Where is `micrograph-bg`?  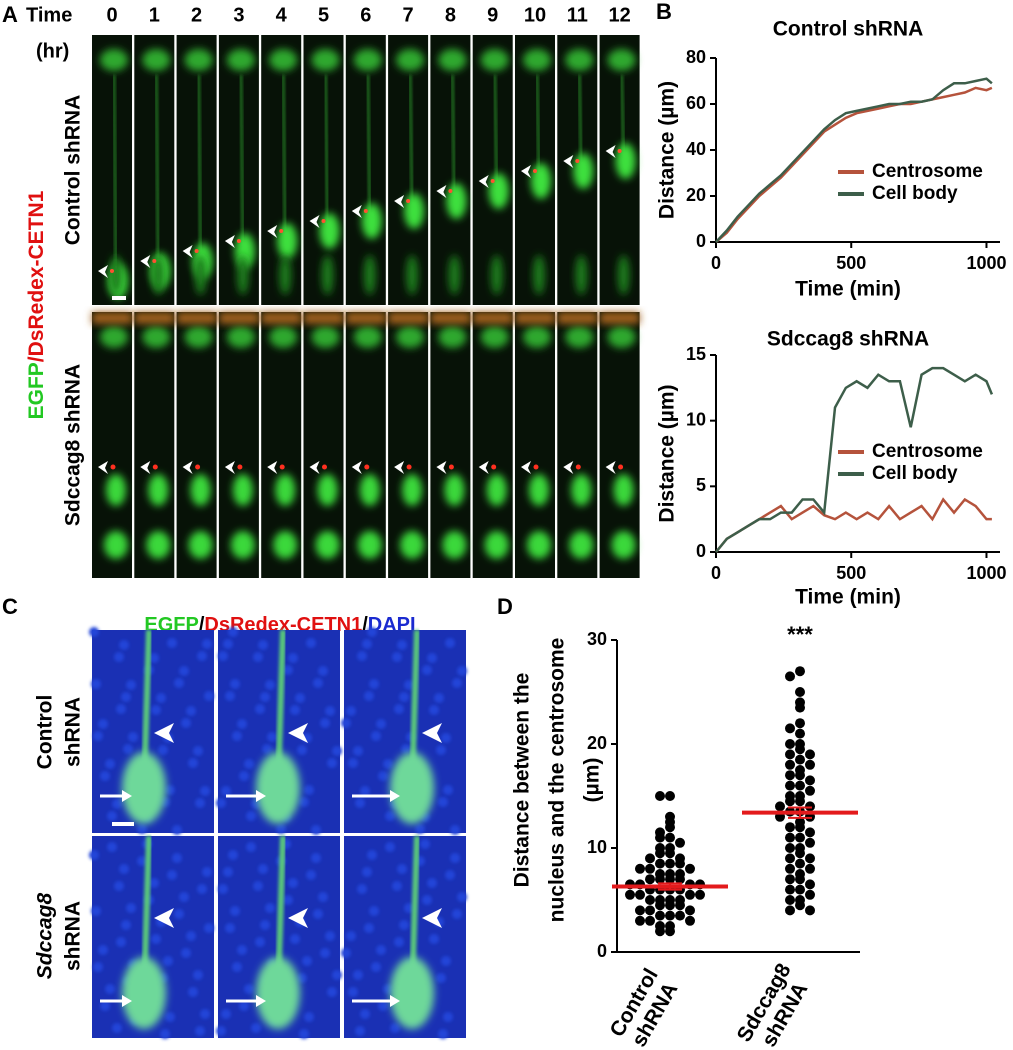
micrograph-bg is located at coordinates (450, 170).